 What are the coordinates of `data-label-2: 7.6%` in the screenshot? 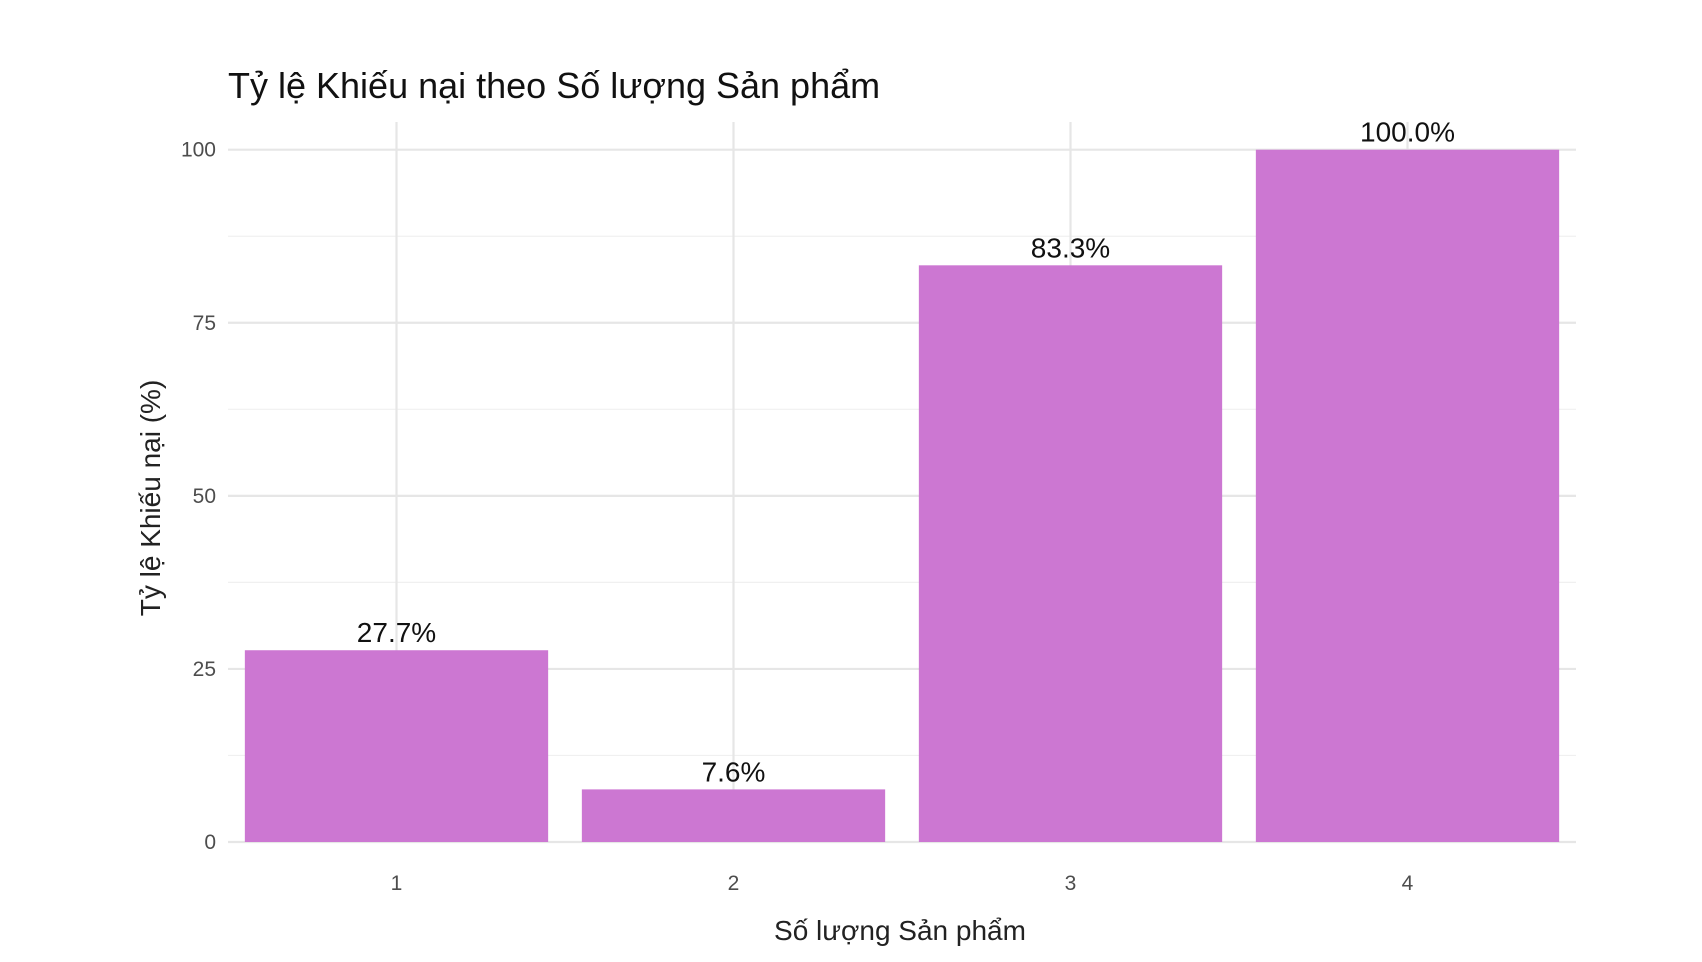 It's located at (734, 771).